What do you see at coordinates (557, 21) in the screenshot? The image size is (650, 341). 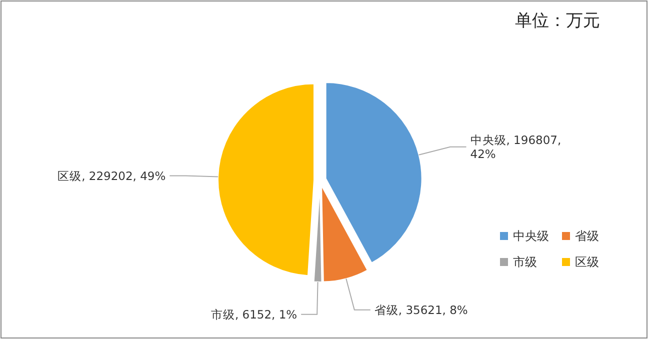 I see `text: 单位：万元` at bounding box center [557, 21].